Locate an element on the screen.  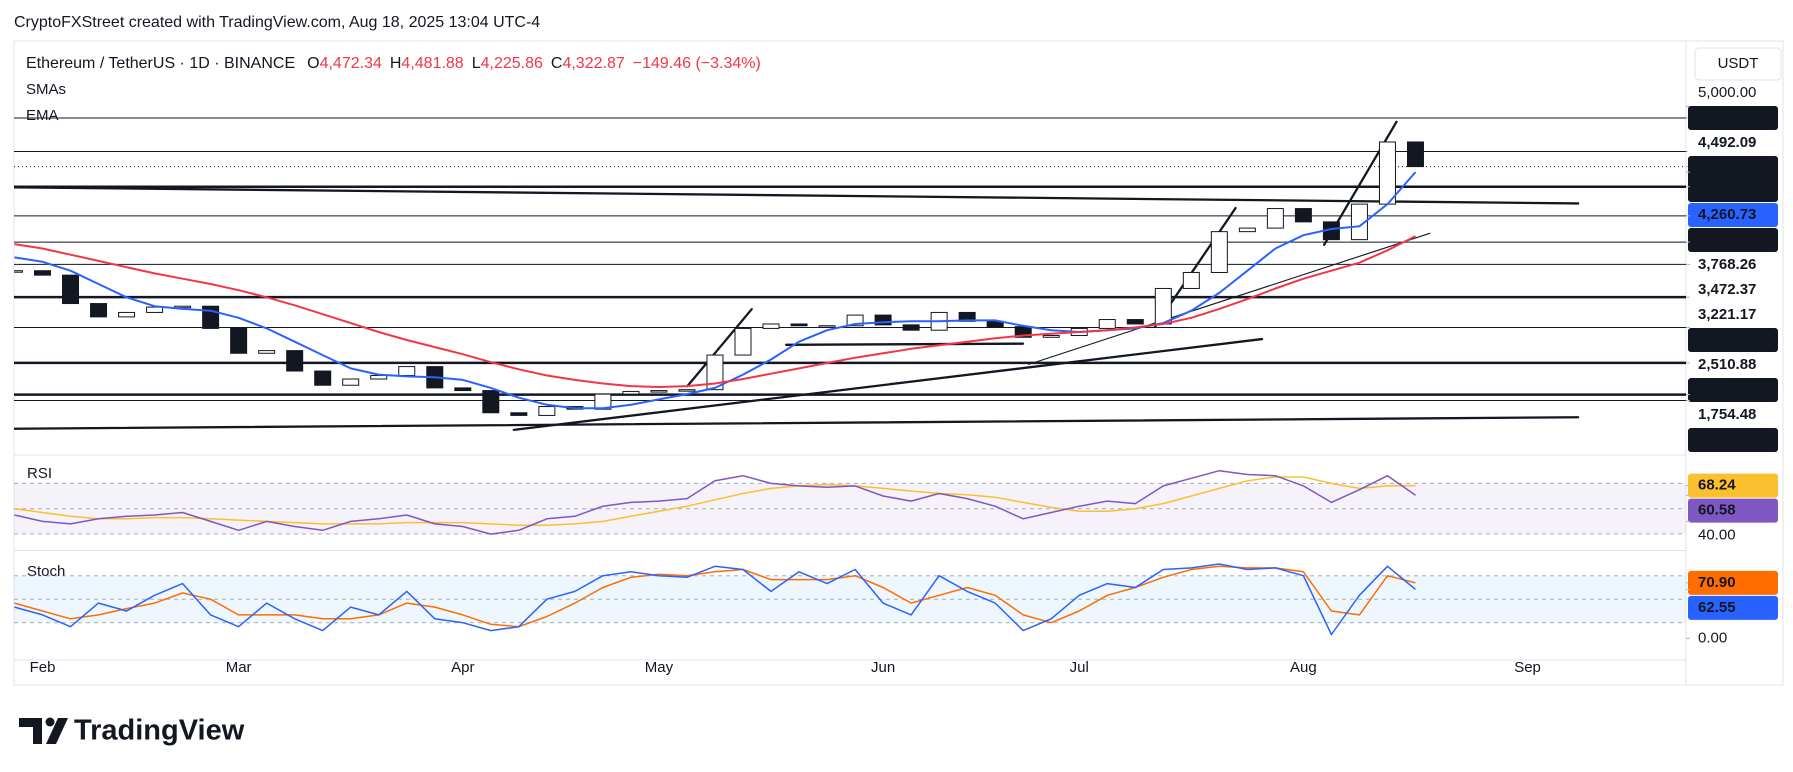
logo: TradingView is located at coordinates (132, 731).